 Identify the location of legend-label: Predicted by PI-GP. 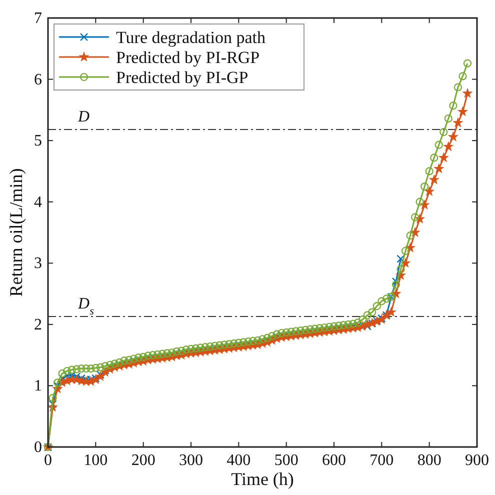
(182, 77).